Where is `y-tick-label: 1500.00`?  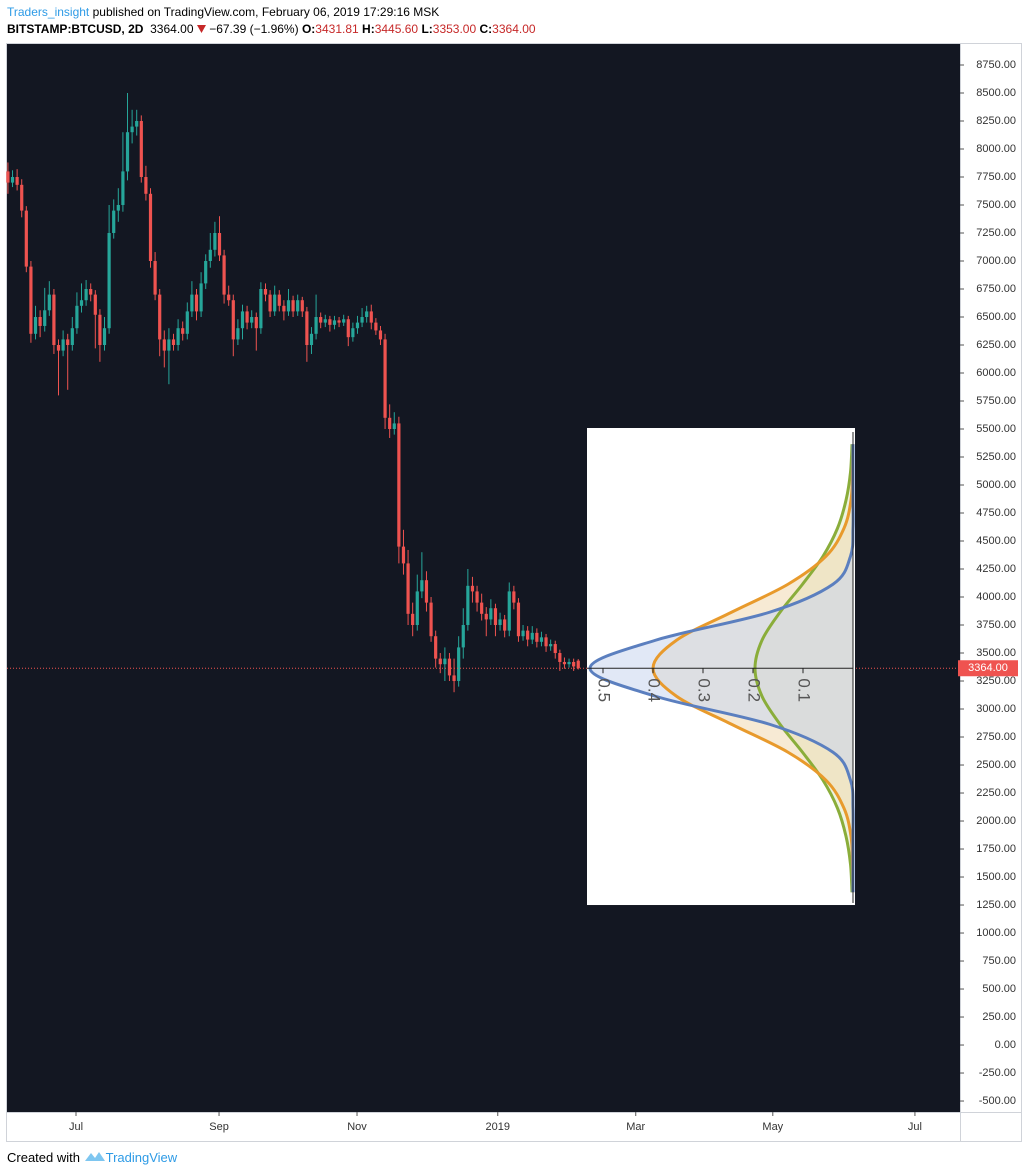 y-tick-label: 1500.00 is located at coordinates (996, 877).